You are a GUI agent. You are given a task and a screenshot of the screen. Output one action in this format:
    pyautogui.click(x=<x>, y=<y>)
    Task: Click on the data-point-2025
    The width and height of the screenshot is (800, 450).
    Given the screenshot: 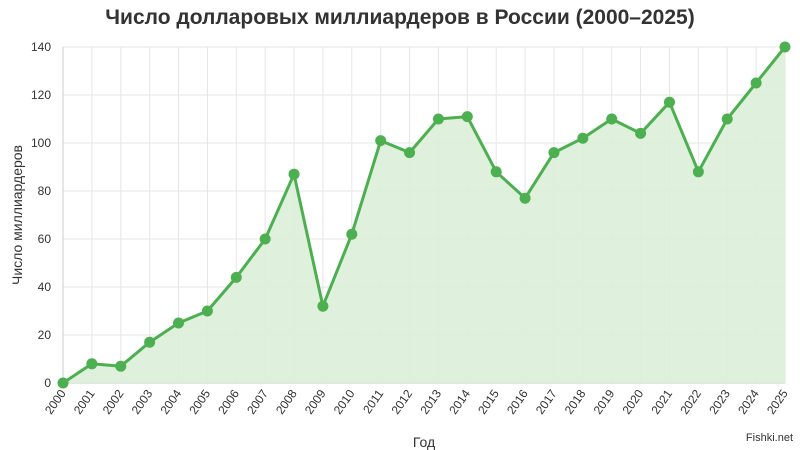 What is the action you would take?
    pyautogui.click(x=785, y=47)
    